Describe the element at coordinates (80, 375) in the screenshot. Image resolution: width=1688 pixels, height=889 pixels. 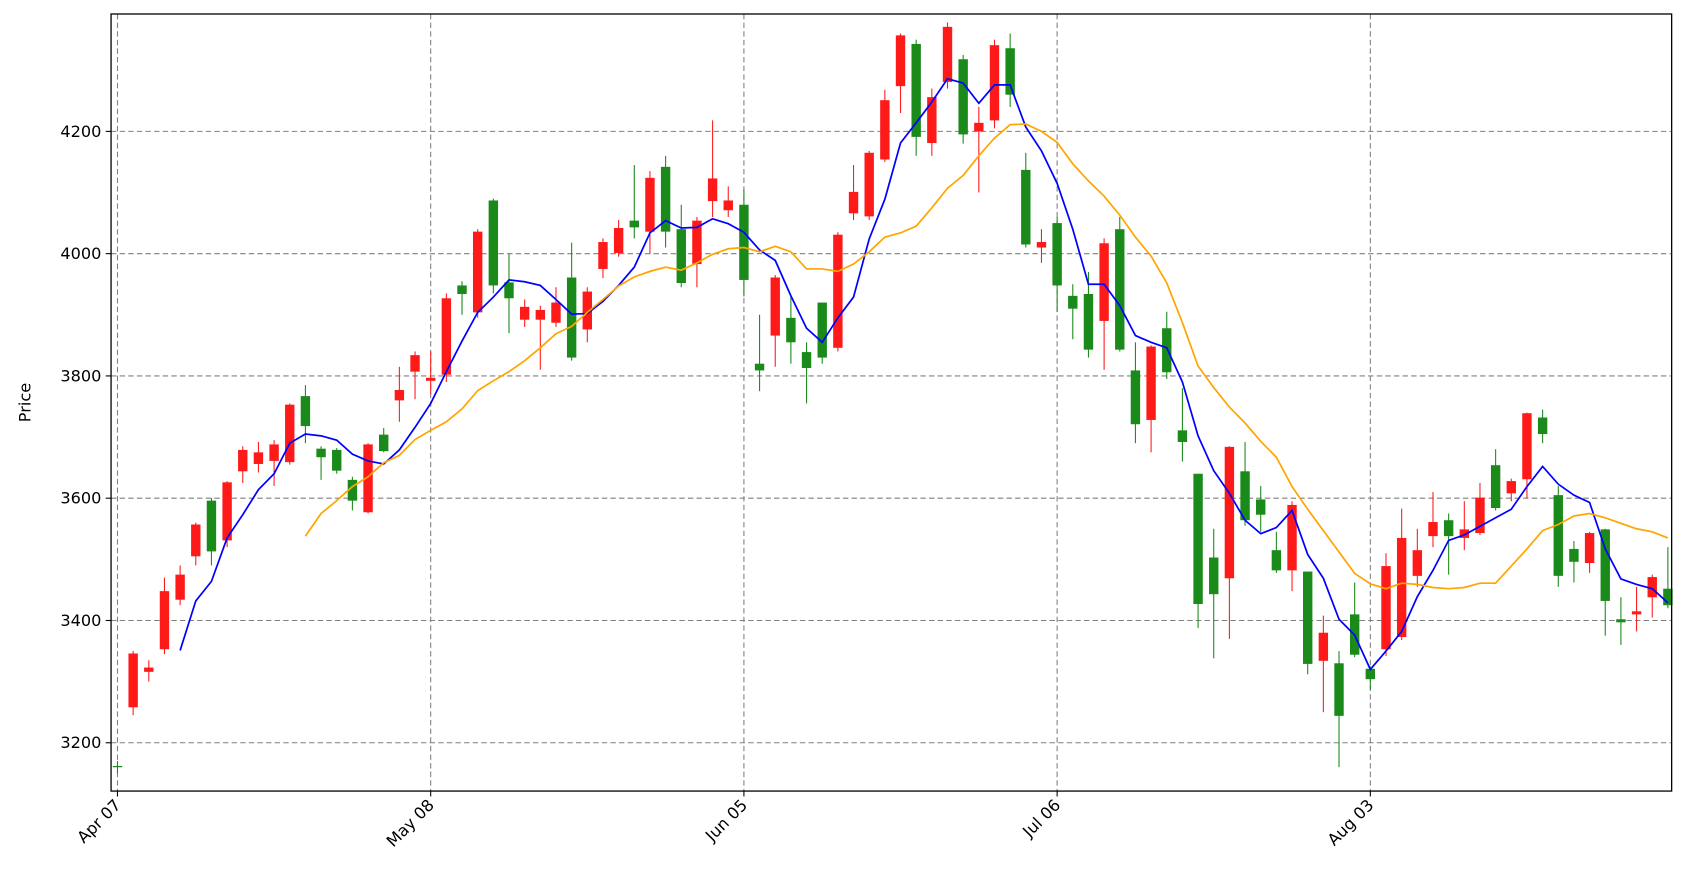
I see `y-tick-label: 3800` at that location.